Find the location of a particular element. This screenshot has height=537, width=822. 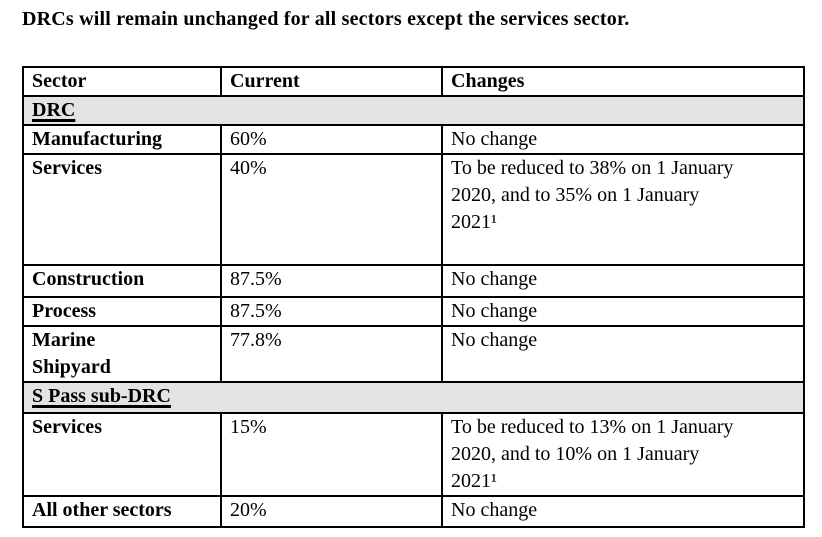

section-label: DRC is located at coordinates (54, 110).